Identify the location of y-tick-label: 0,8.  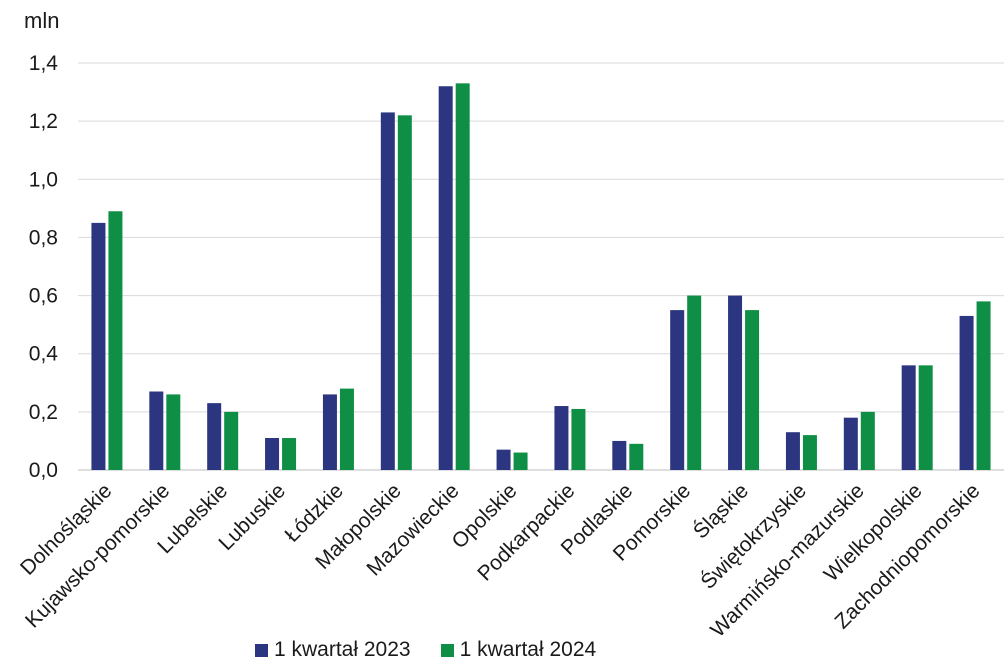
(43, 237).